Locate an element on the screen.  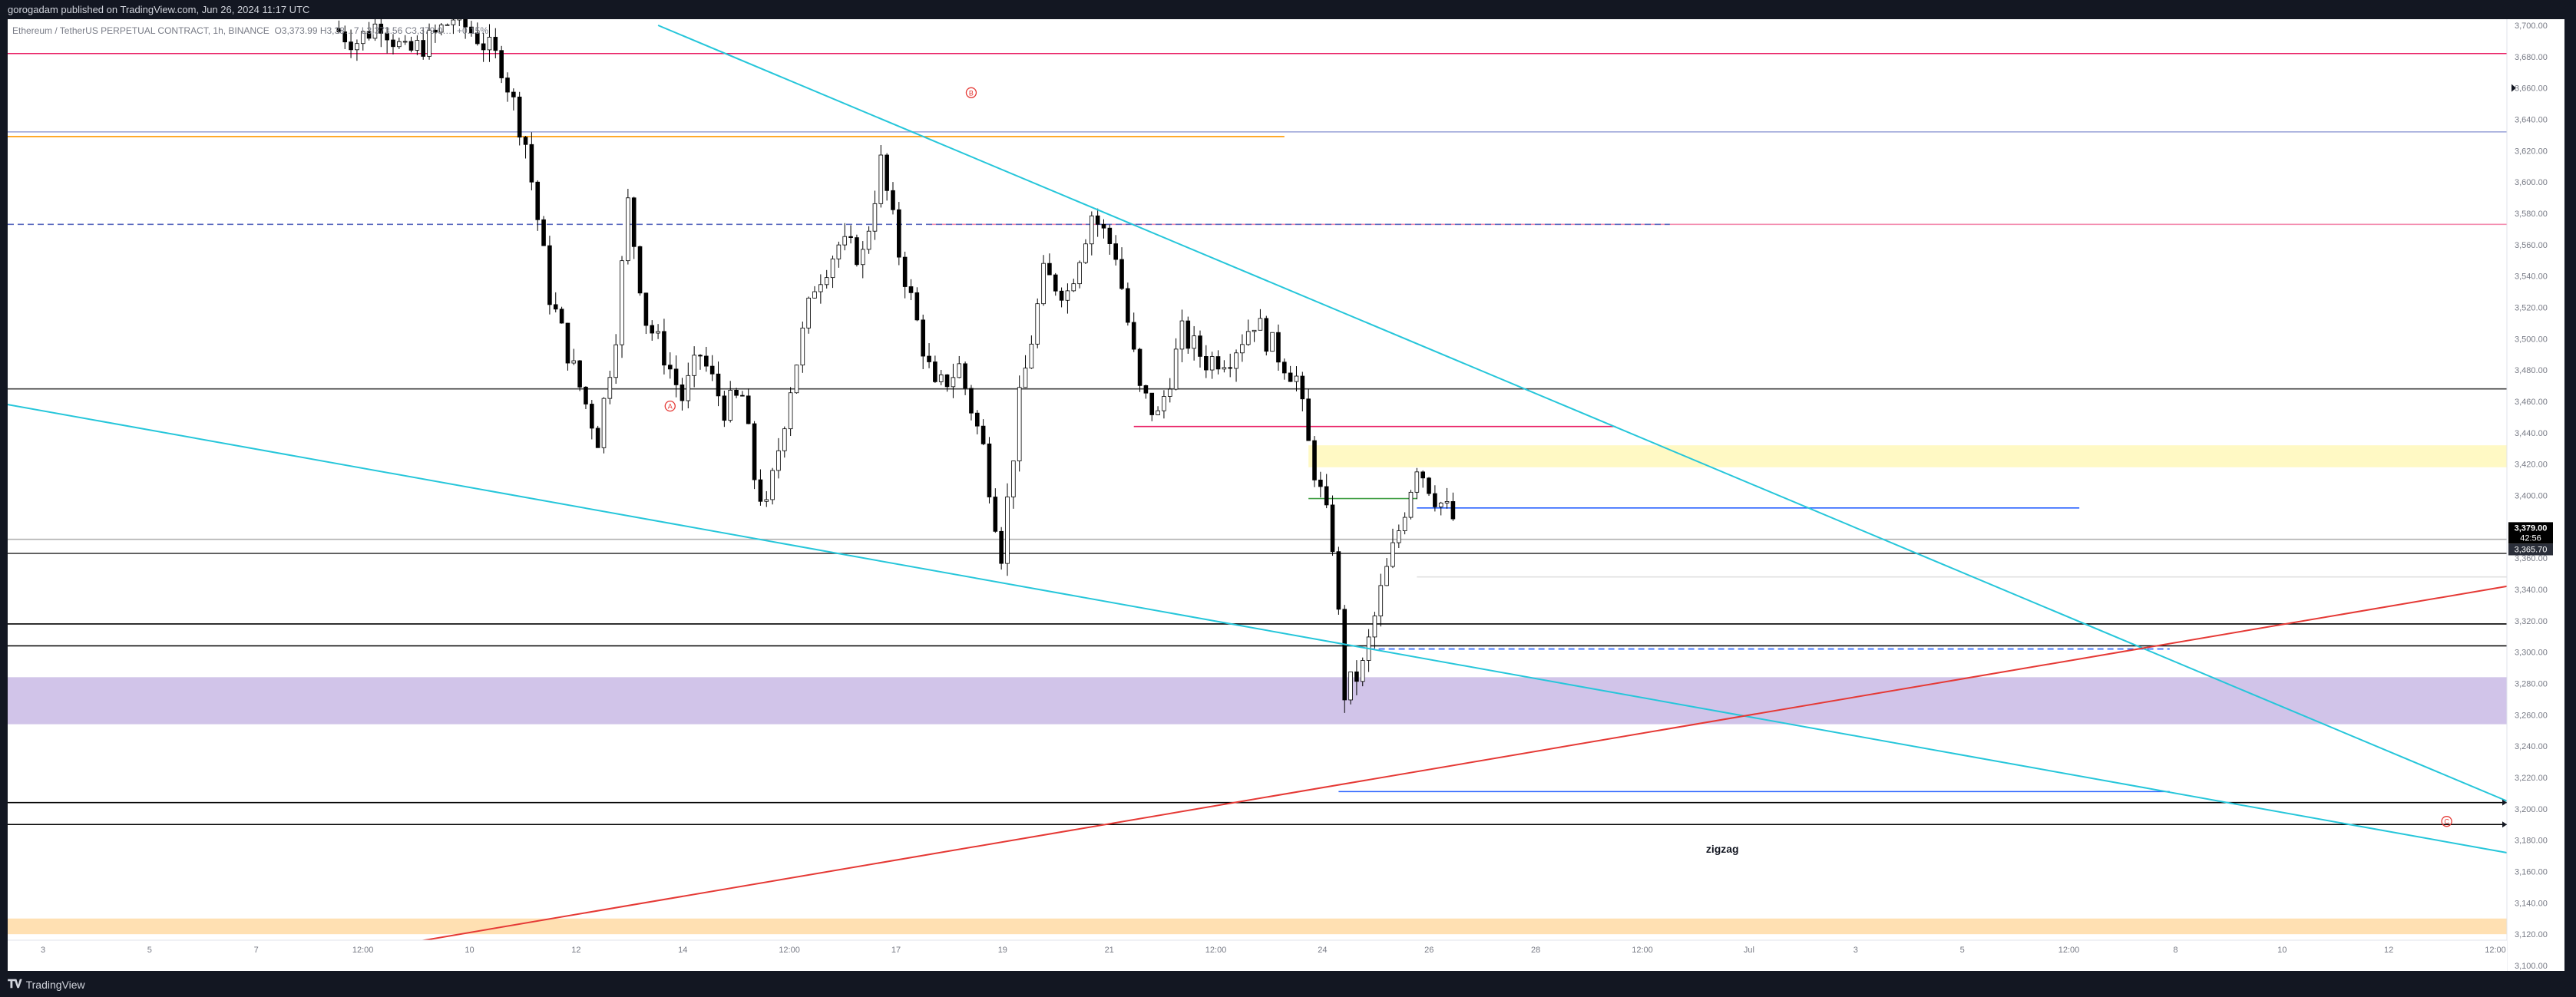
y-tick-label: 3,140.00 is located at coordinates (2531, 904).